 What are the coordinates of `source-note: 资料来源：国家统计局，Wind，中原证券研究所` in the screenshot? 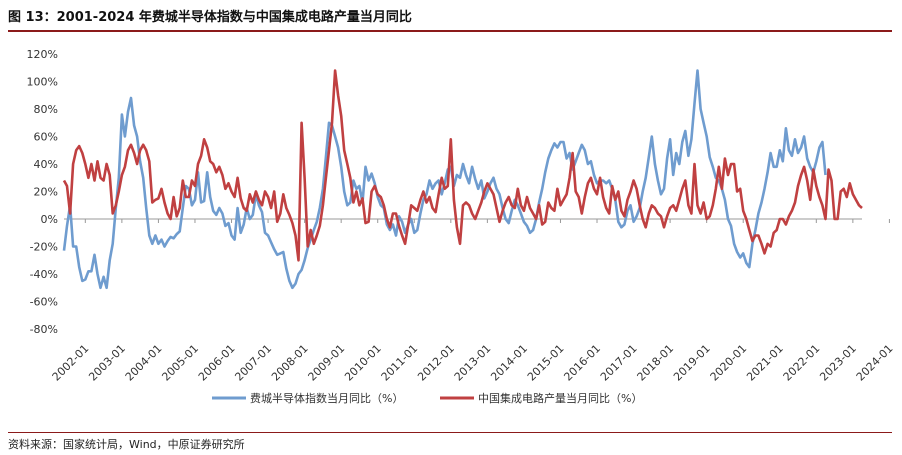 It's located at (126, 444).